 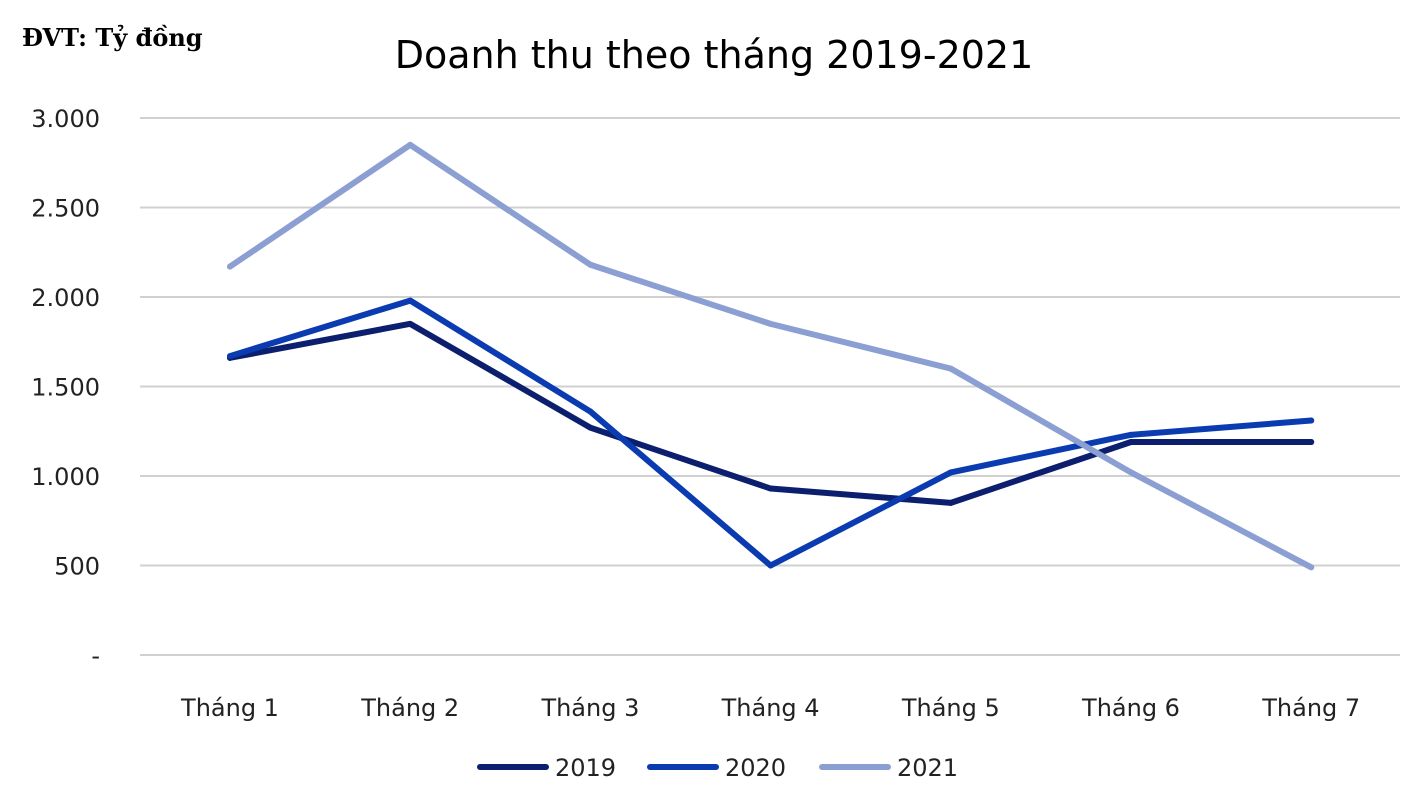 I want to click on y-tick-label: 2.500, so click(x=65, y=209).